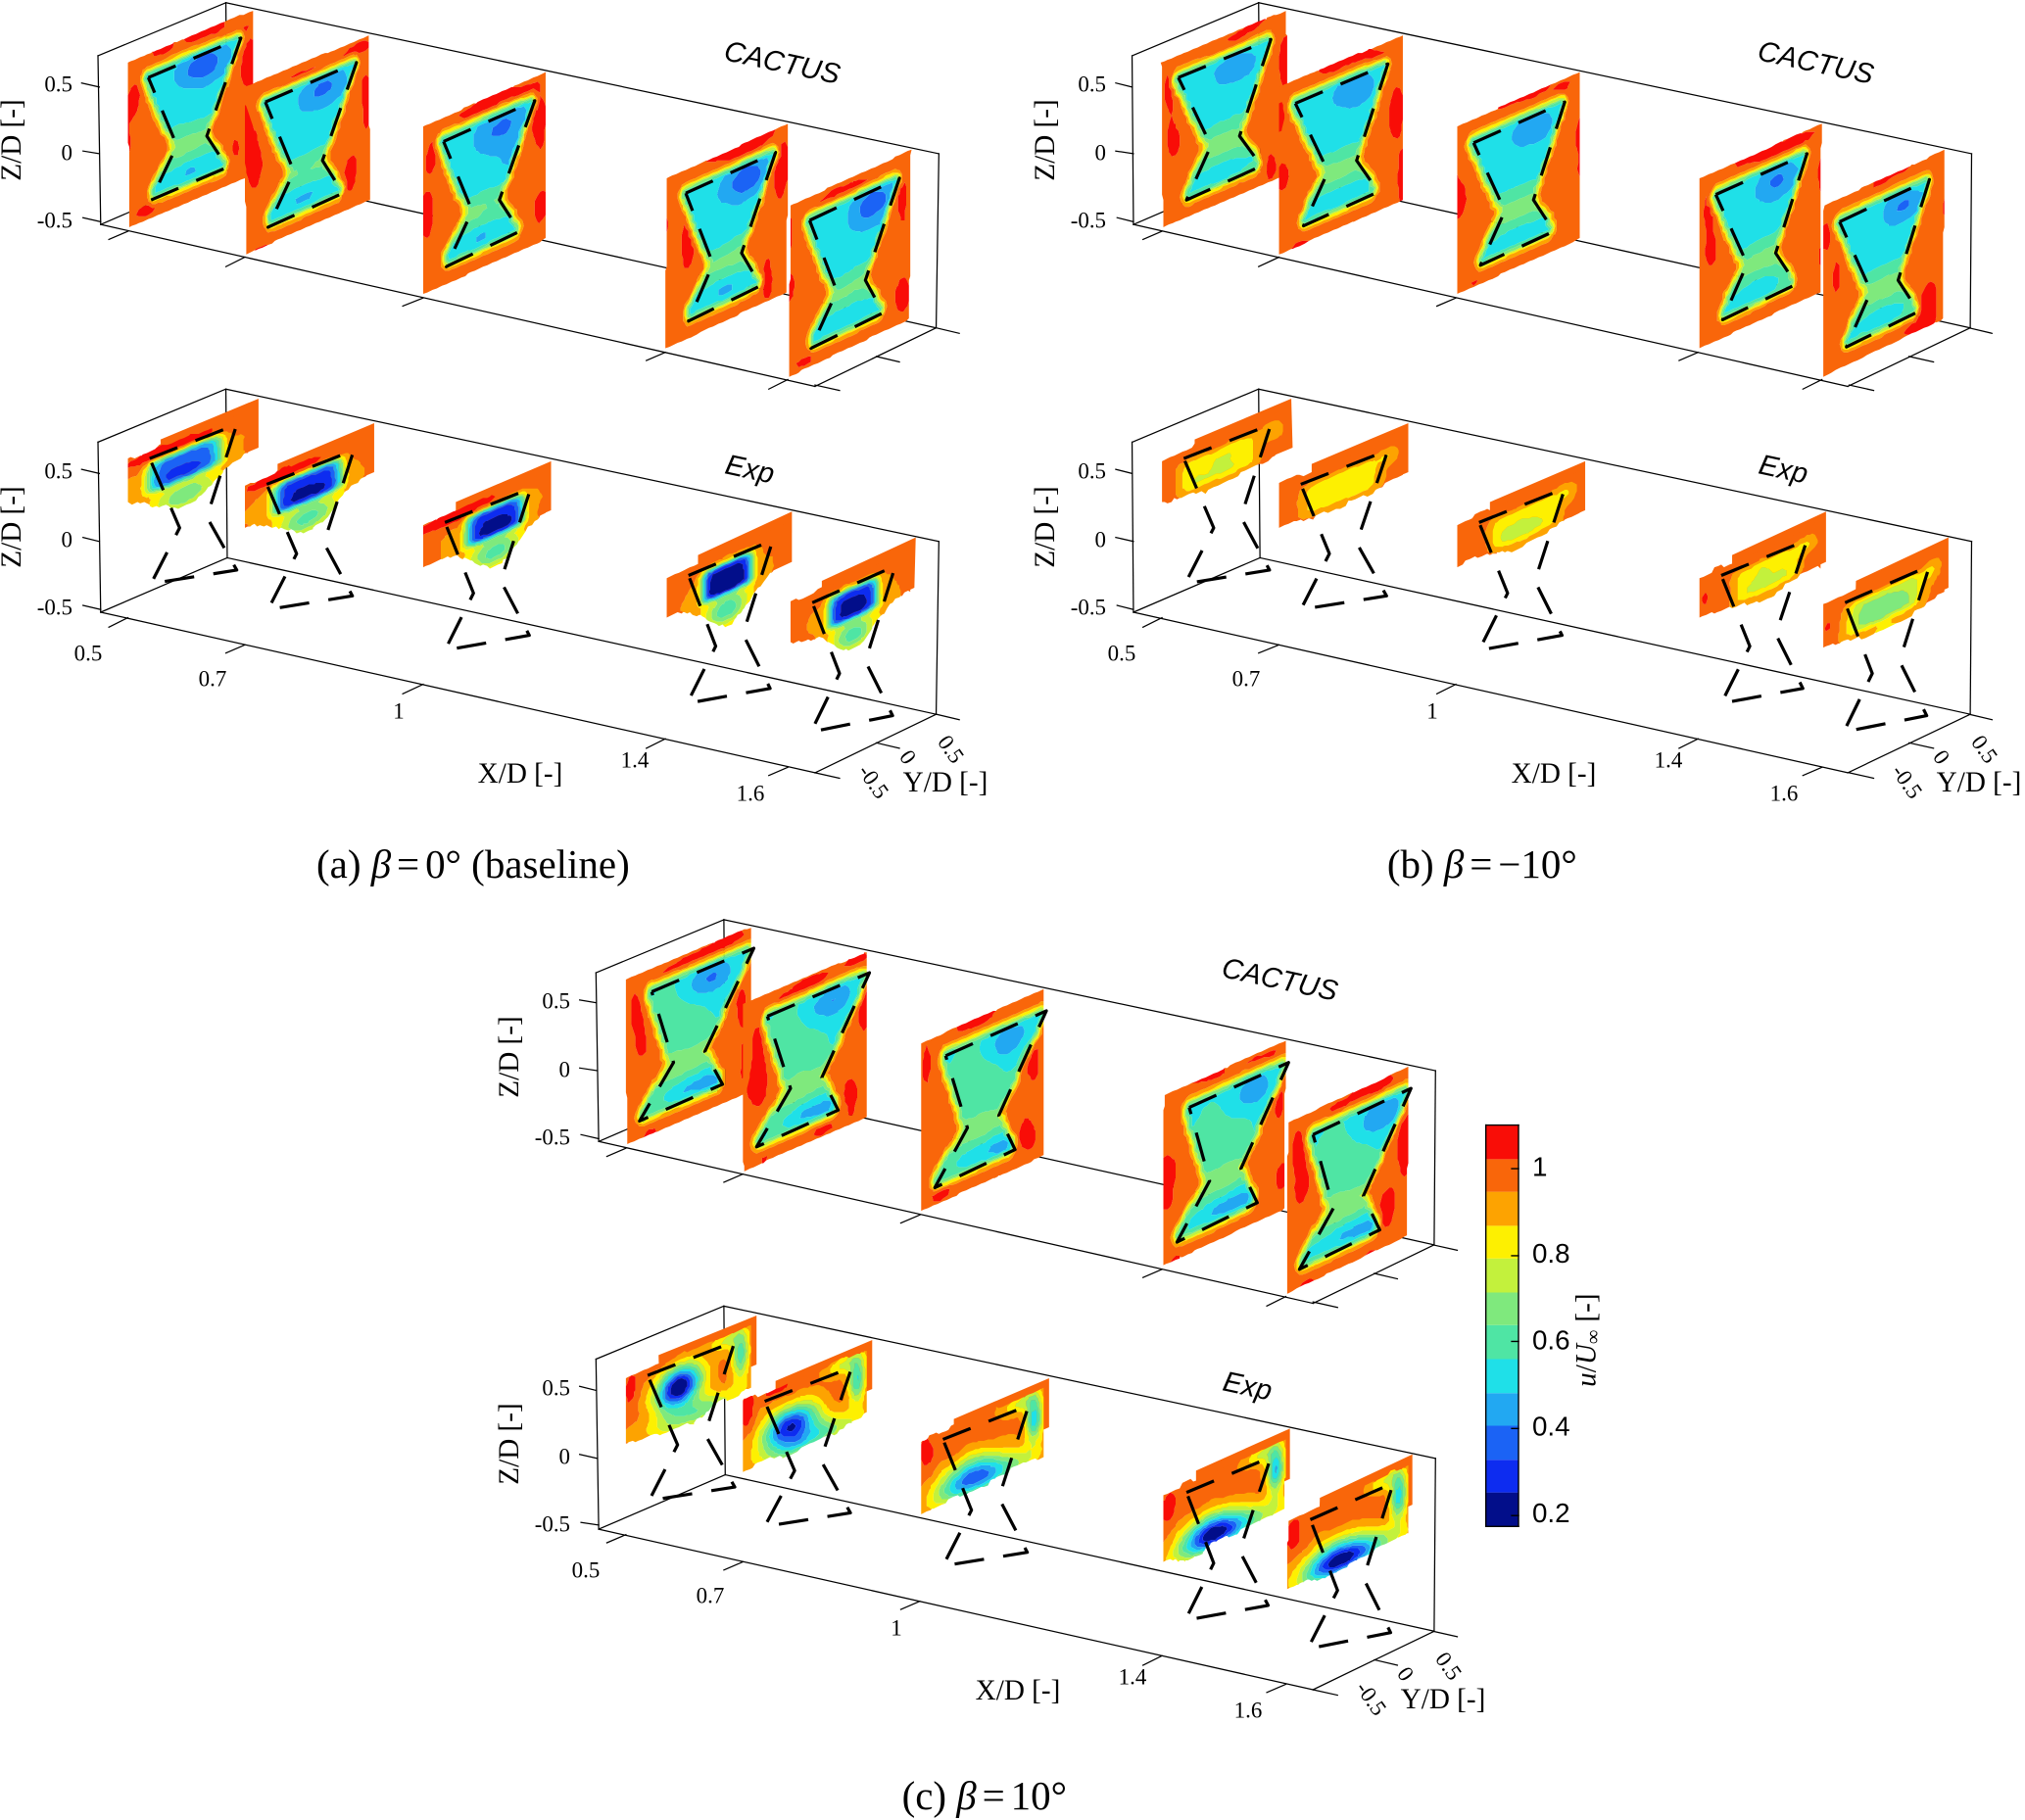 The width and height of the screenshot is (2025, 1820). What do you see at coordinates (988, 1795) in the screenshot?
I see `svg-text: ( c ) = 1 0 ° β` at bounding box center [988, 1795].